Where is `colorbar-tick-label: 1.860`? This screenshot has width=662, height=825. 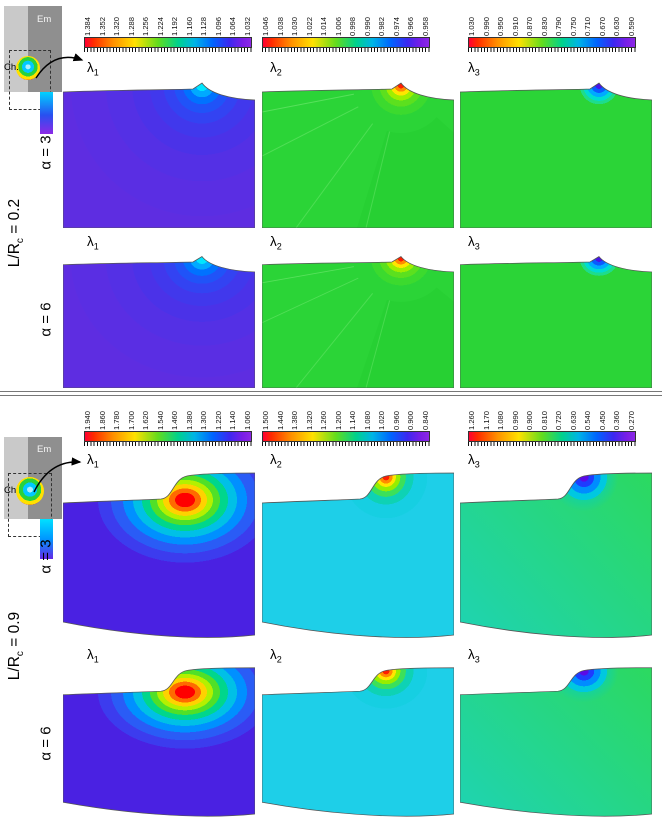 colorbar-tick-label: 1.860 is located at coordinates (102, 420).